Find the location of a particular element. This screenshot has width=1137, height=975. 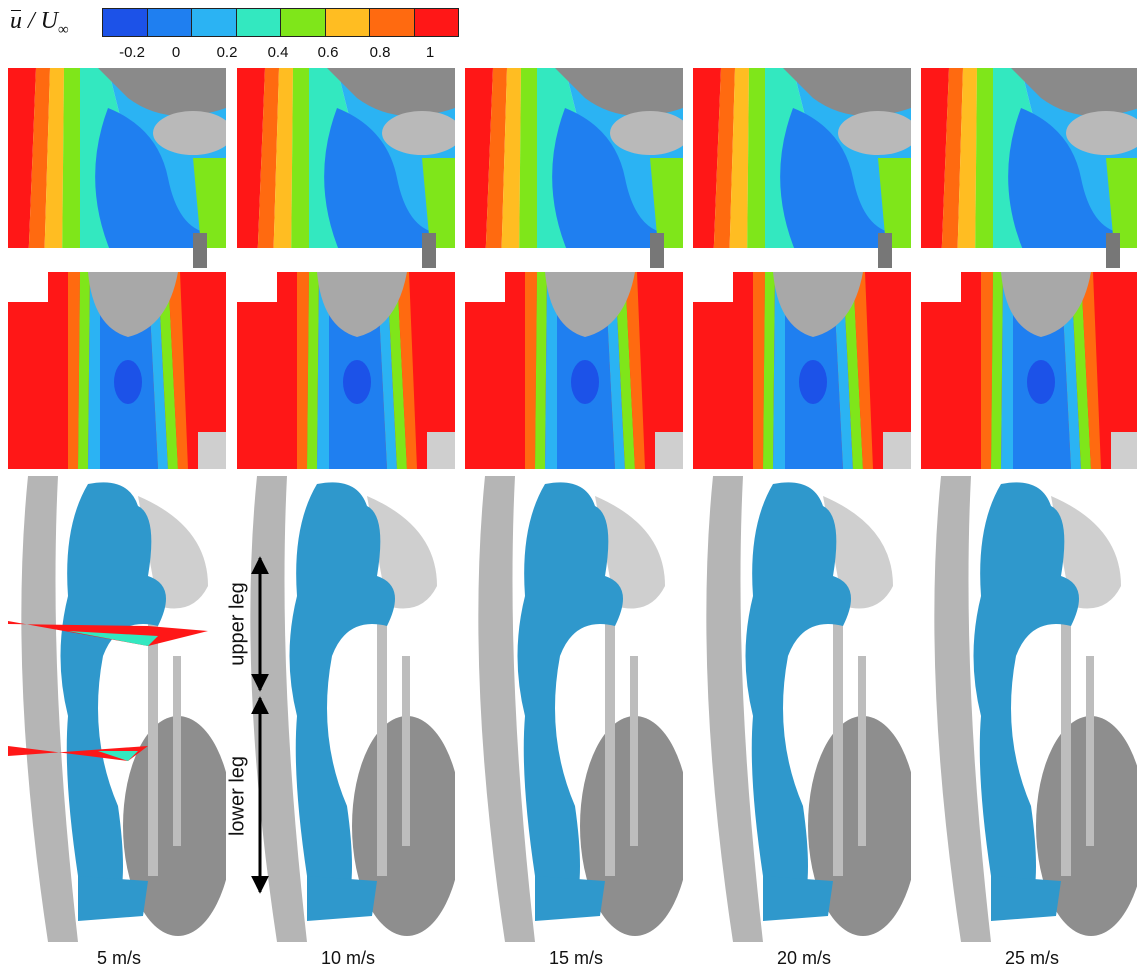

u-bar-symbol: u is located at coordinates (16, 21).